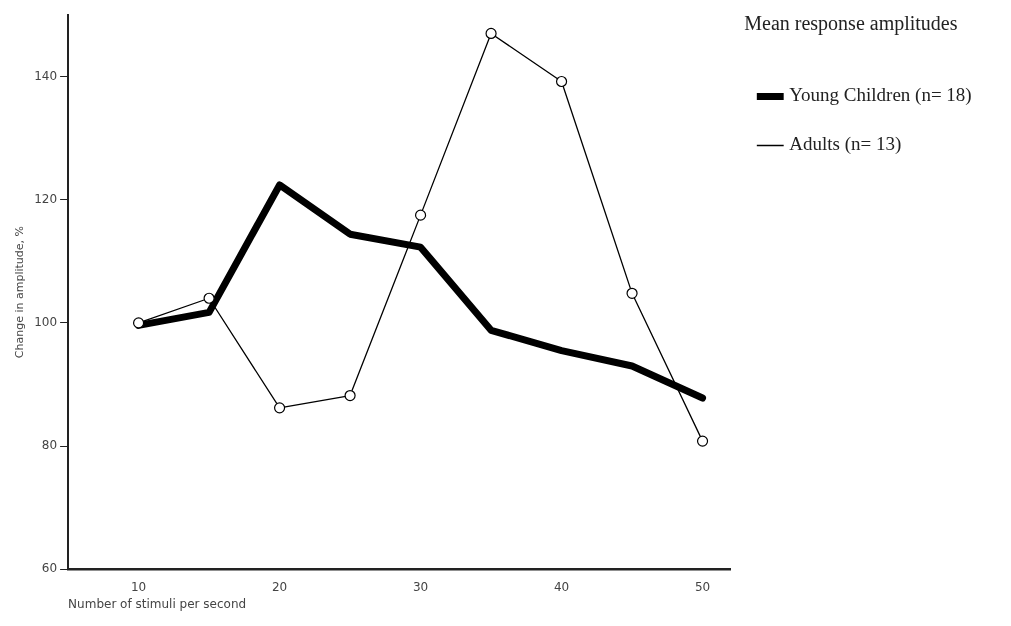  Describe the element at coordinates (46, 75) in the screenshot. I see `y-tick-label: 140` at that location.